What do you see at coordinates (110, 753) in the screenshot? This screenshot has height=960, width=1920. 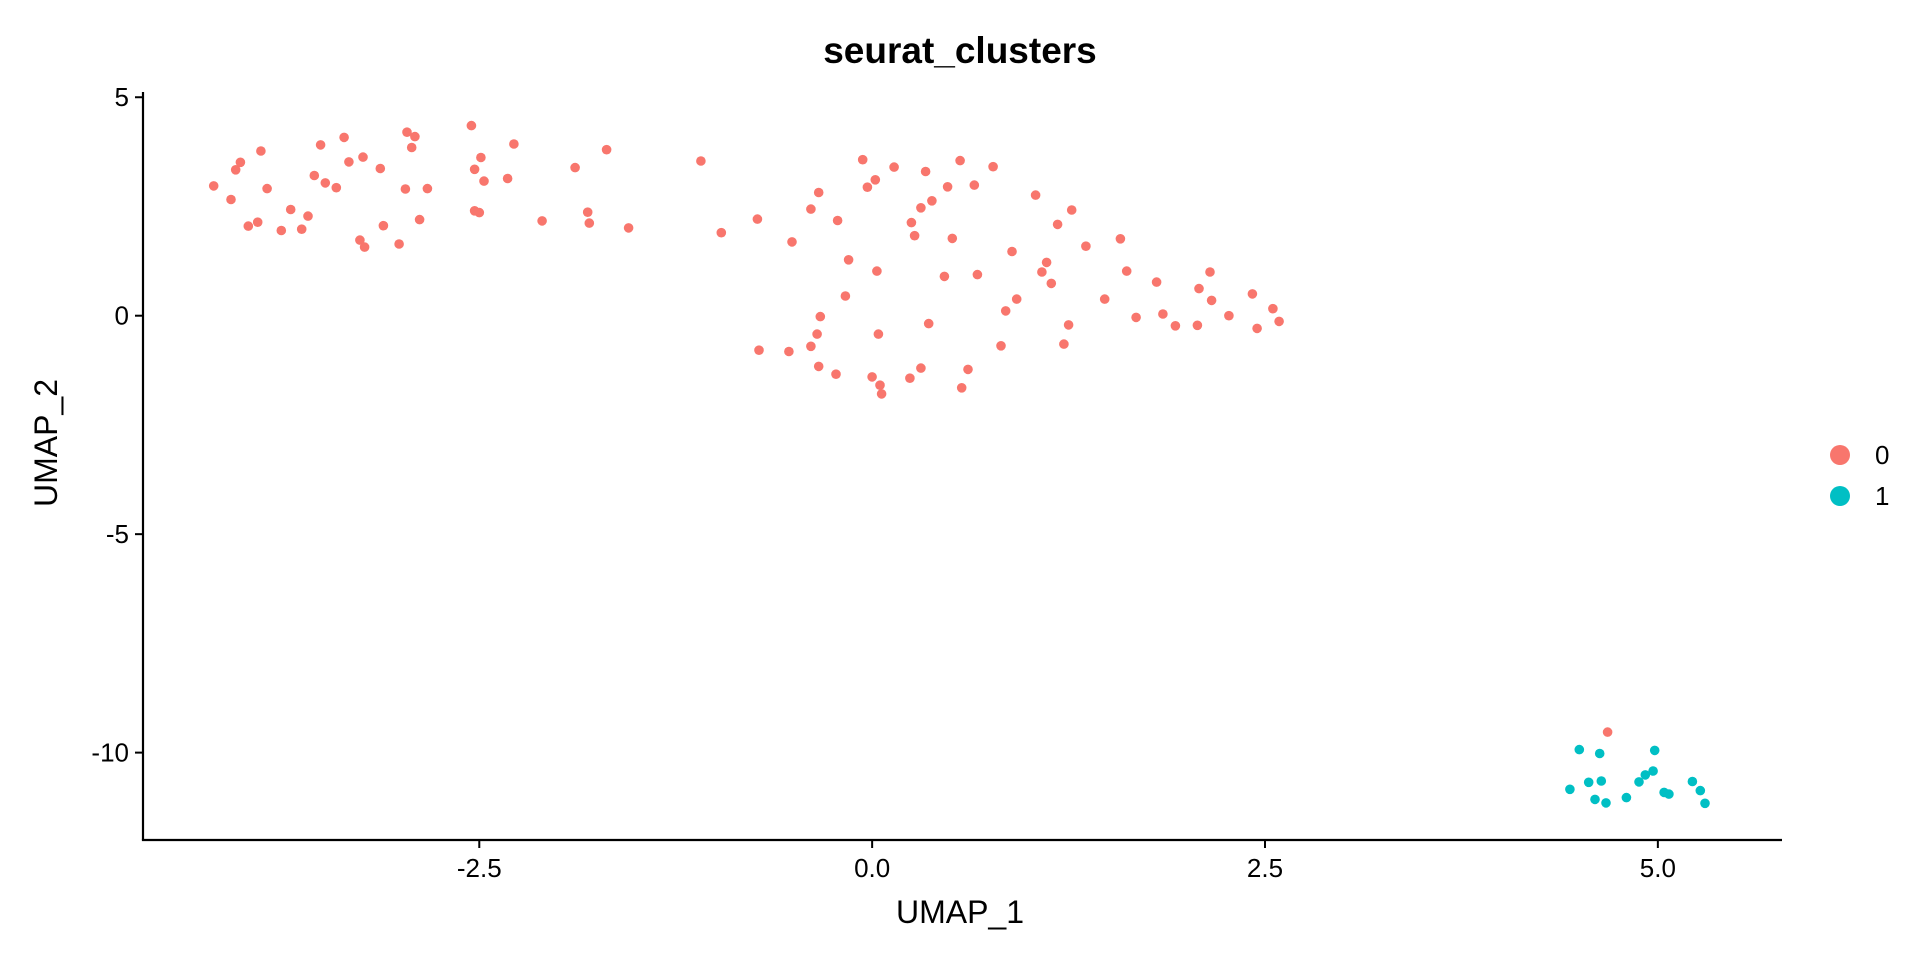 I see `y-tick-label: -10` at bounding box center [110, 753].